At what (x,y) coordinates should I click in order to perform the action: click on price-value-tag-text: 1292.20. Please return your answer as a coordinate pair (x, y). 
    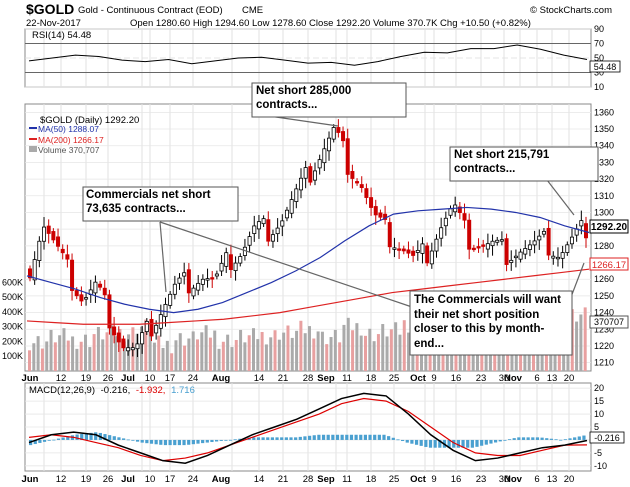
    Looking at the image, I should click on (609, 227).